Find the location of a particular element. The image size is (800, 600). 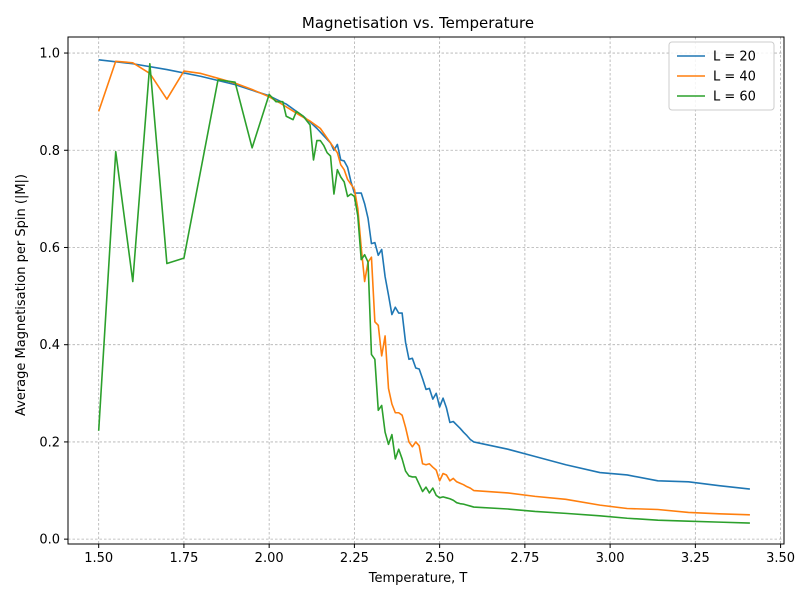

legend-box is located at coordinates (721, 76).